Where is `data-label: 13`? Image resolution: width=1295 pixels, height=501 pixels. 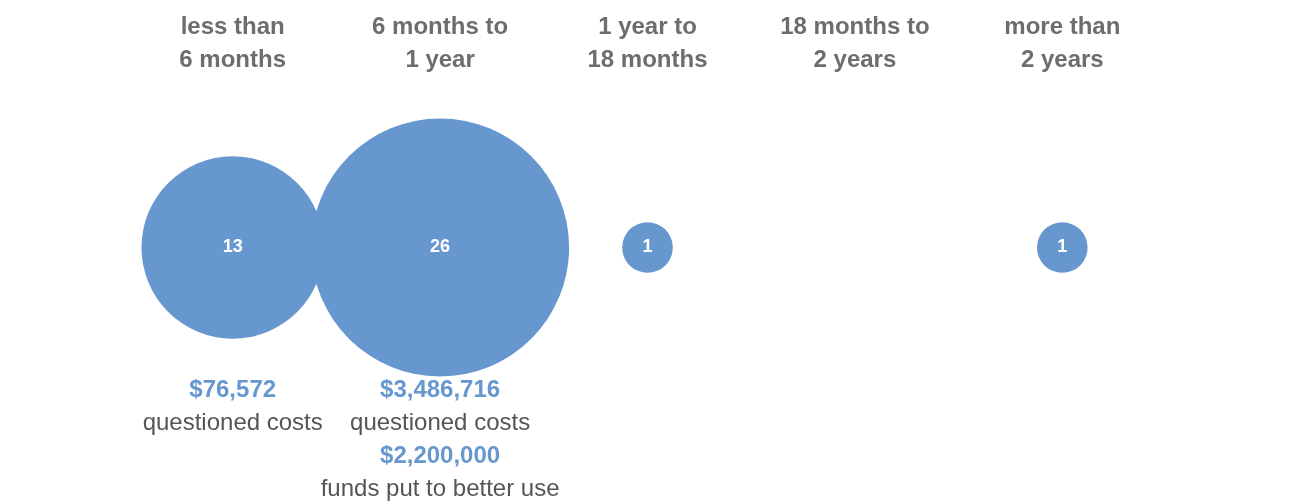 data-label: 13 is located at coordinates (232, 246).